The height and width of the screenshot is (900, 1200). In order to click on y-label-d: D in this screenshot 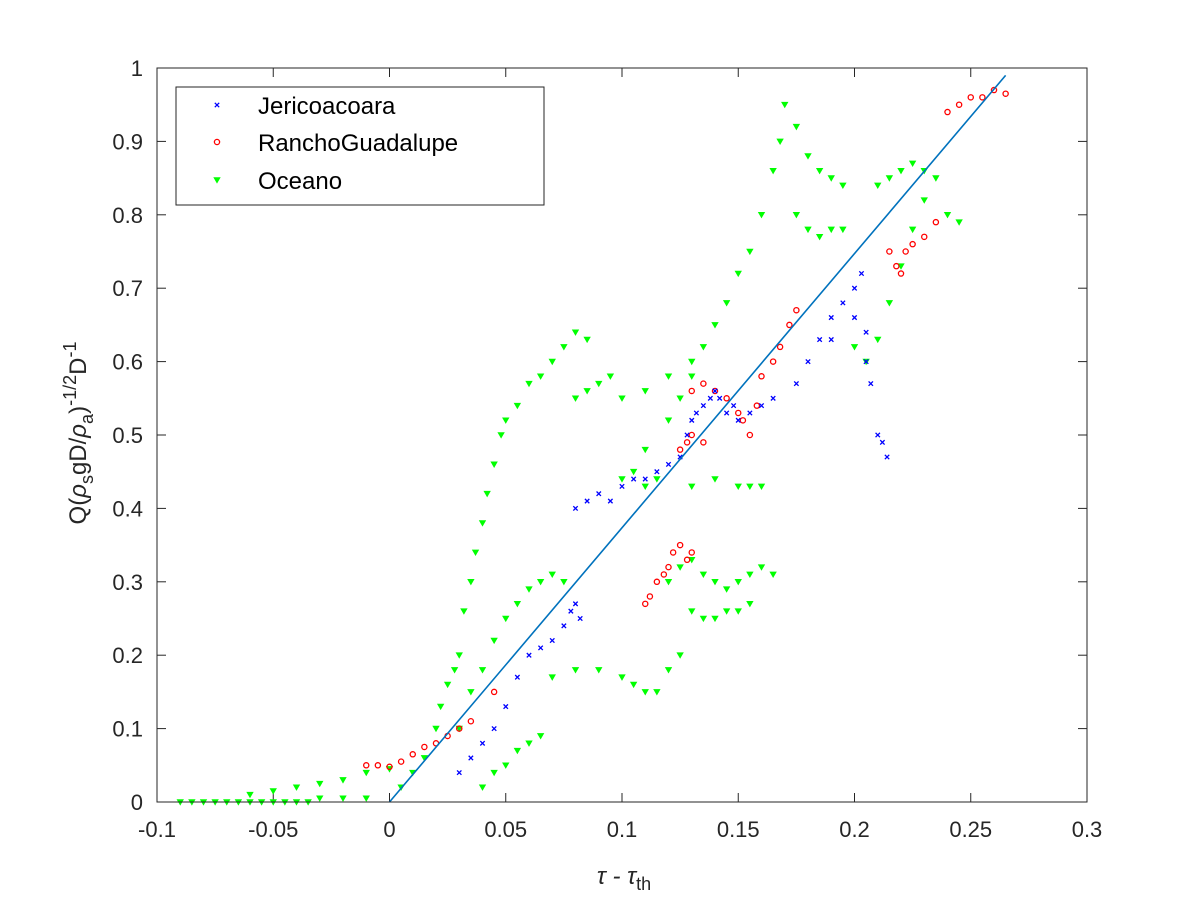, I will do `click(78, 366)`.